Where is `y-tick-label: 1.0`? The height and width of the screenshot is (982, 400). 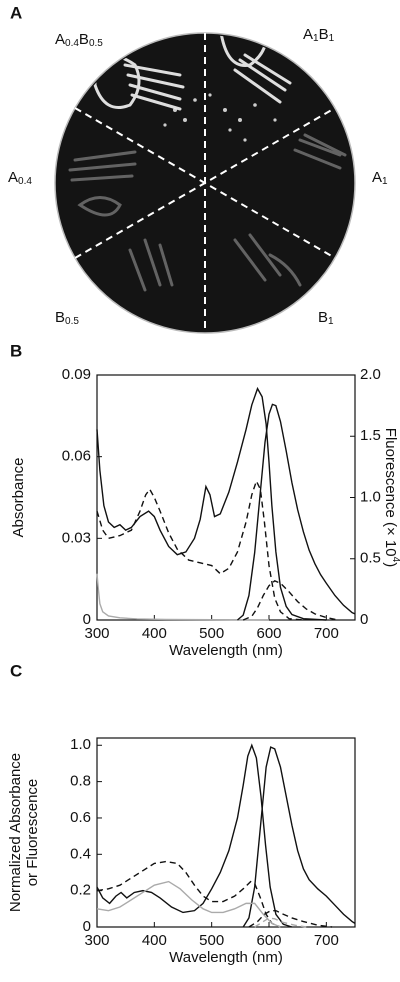 y-tick-label: 1.0 is located at coordinates (80, 744).